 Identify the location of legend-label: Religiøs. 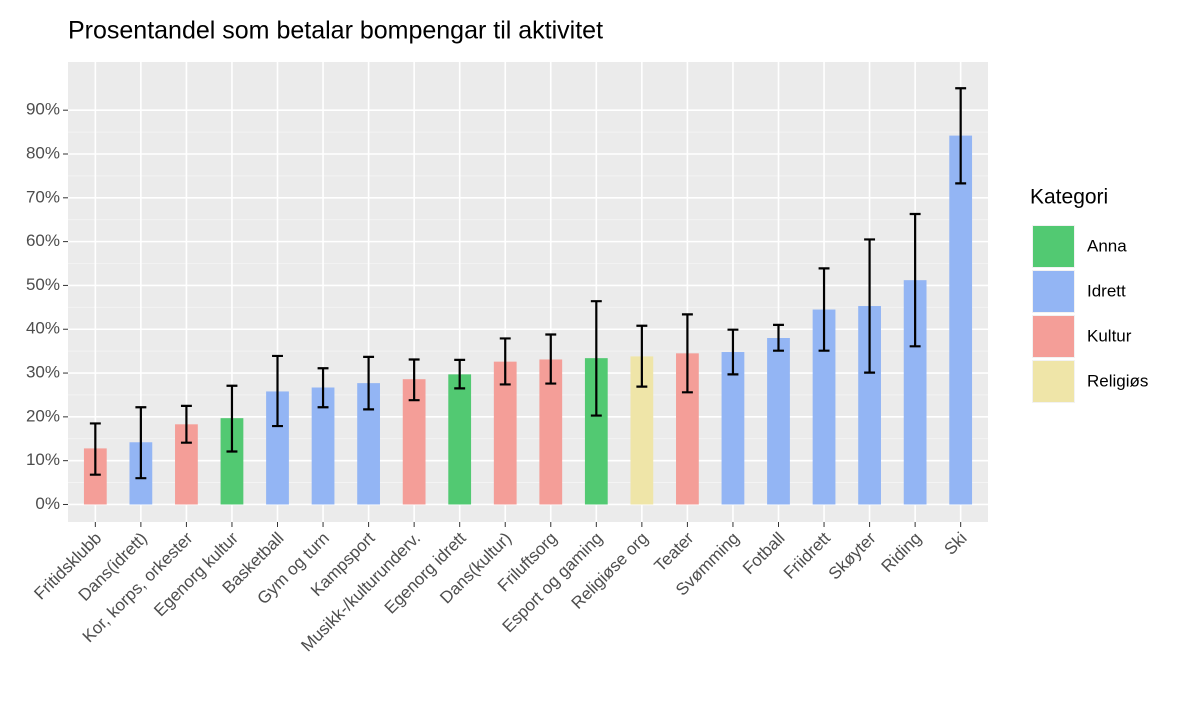
(1117, 380).